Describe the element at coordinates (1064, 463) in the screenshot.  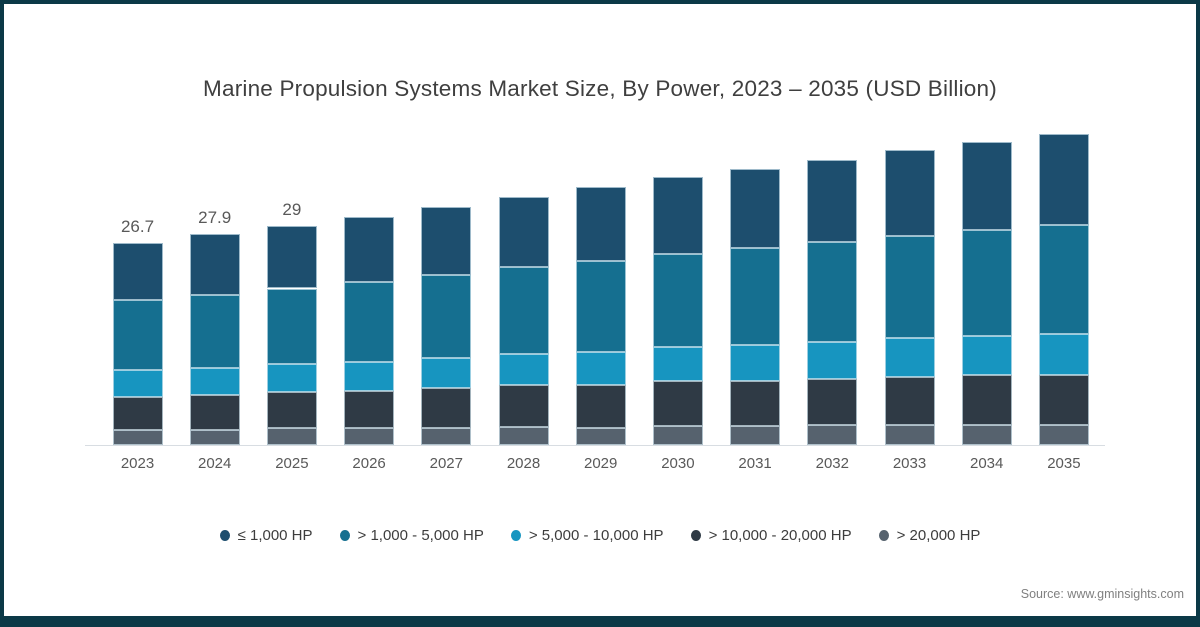
I see `x-axis-label-2035: 2035` at that location.